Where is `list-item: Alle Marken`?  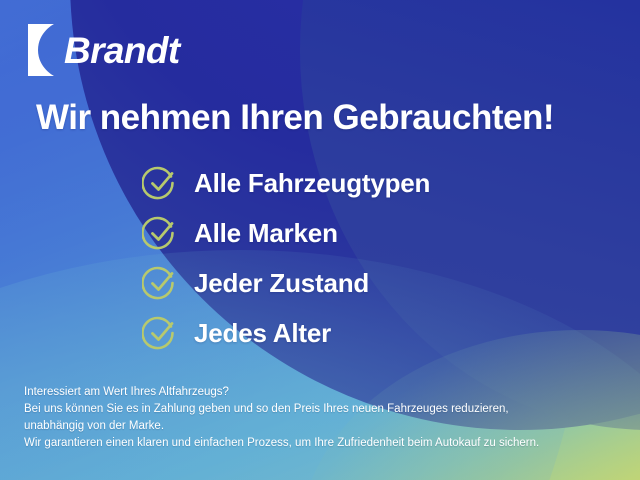
list-item: Alle Marken is located at coordinates (285, 233).